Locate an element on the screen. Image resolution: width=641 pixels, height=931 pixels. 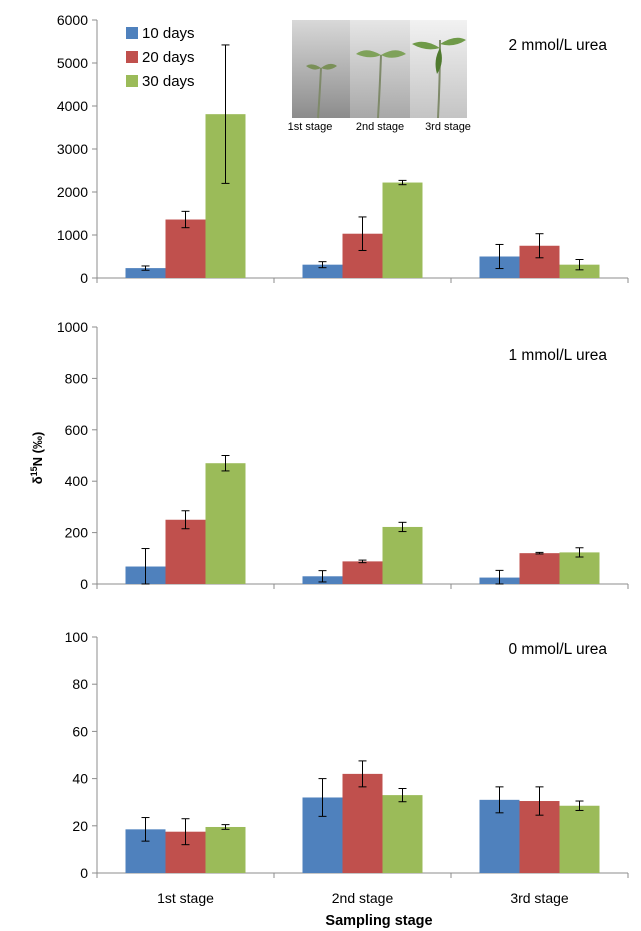
y-axis-label-rest: N (‰) is located at coordinates (37, 449).